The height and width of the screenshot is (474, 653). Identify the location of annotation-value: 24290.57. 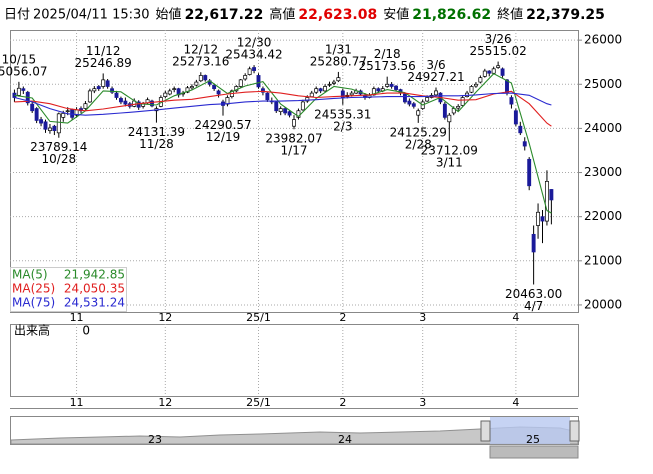
(222, 125).